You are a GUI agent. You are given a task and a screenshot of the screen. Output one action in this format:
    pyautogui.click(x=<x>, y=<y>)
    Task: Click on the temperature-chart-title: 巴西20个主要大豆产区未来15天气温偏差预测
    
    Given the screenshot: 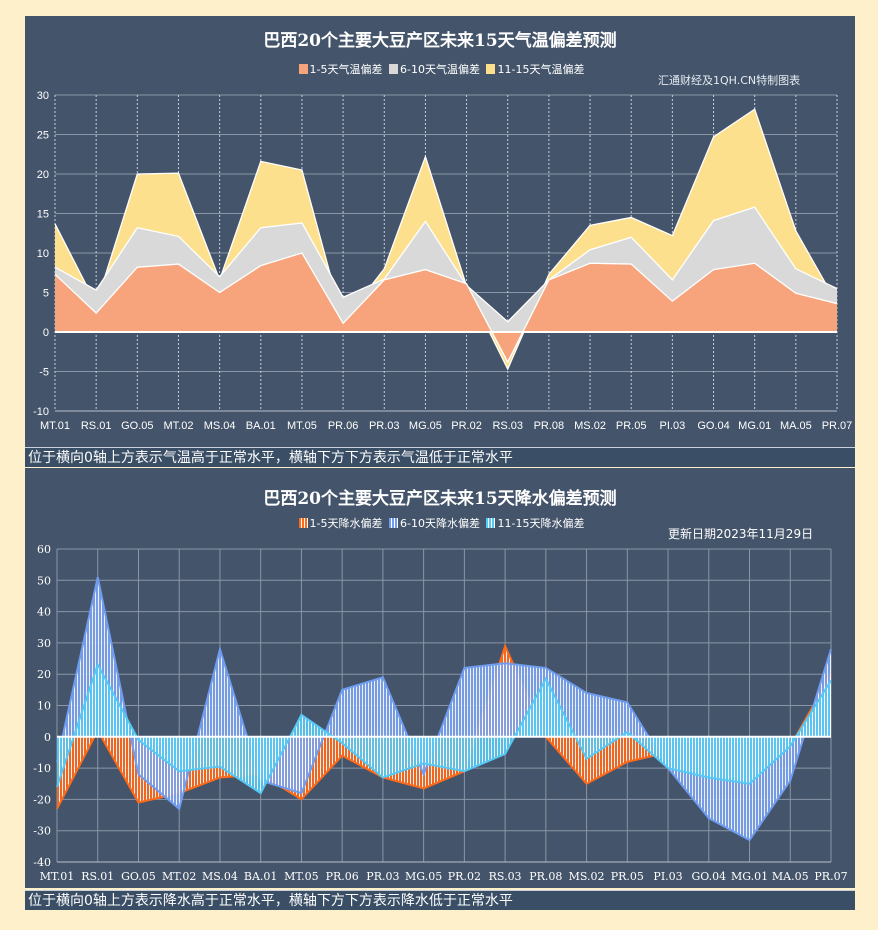 What is the action you would take?
    pyautogui.click(x=440, y=41)
    